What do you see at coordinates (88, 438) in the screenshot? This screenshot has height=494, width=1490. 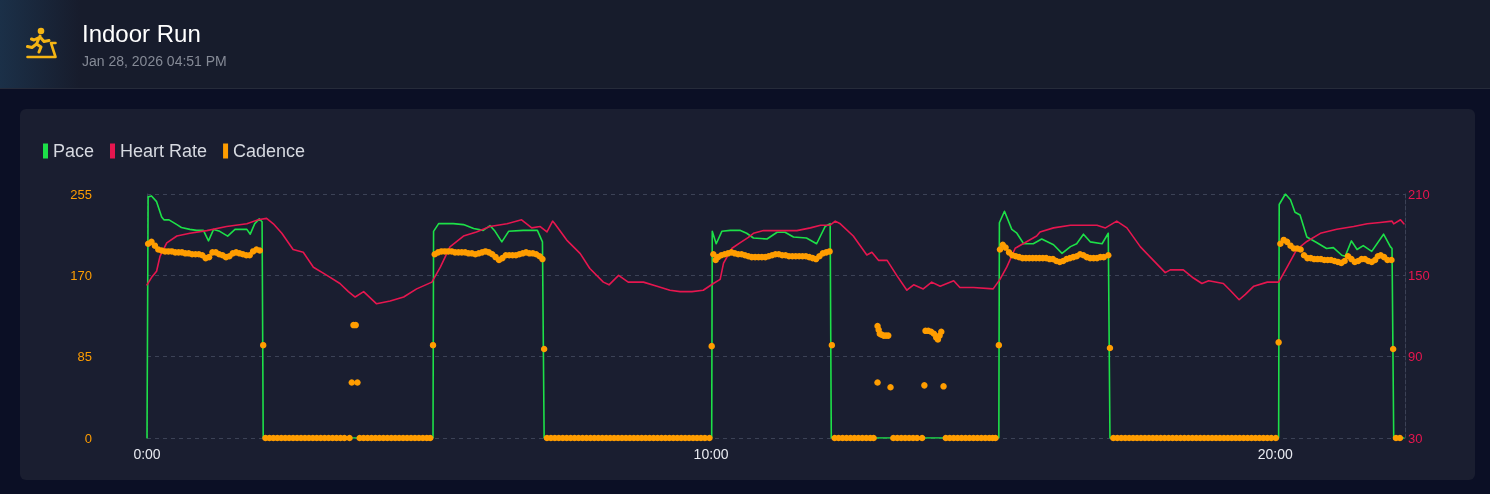 I see `y-tick-label: 0` at bounding box center [88, 438].